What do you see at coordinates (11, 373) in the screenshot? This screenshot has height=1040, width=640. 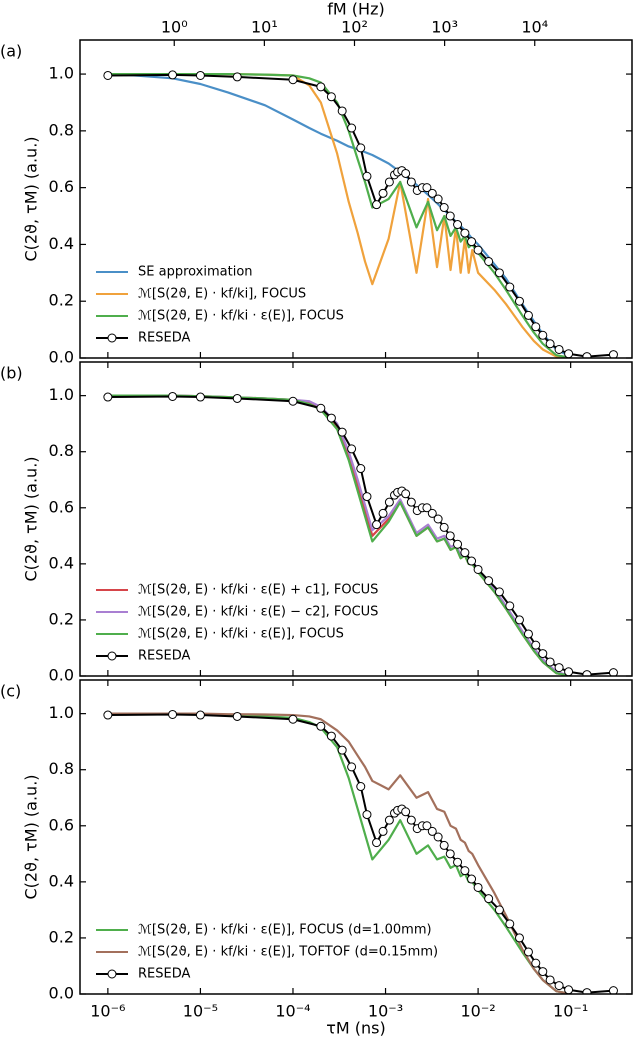 I see `panel-label: (b)` at bounding box center [11, 373].